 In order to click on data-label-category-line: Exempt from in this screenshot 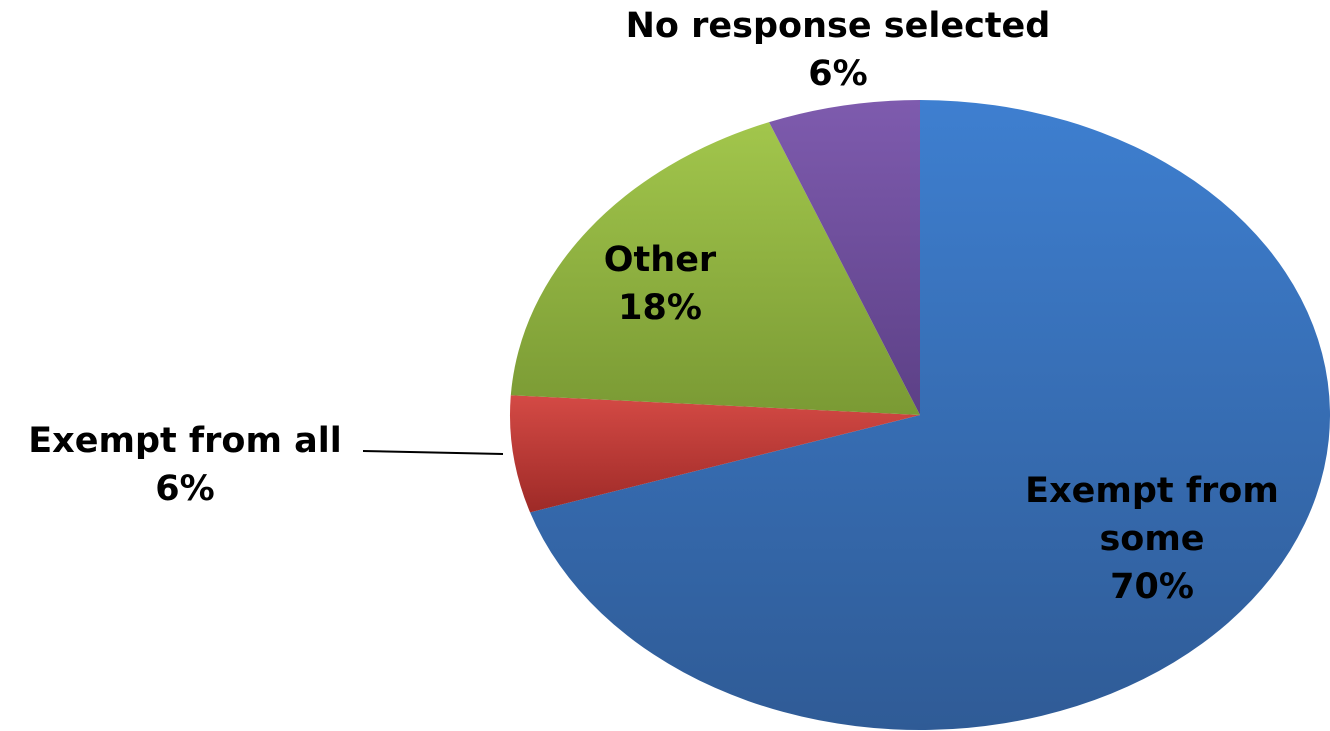, I will do `click(1152, 491)`.